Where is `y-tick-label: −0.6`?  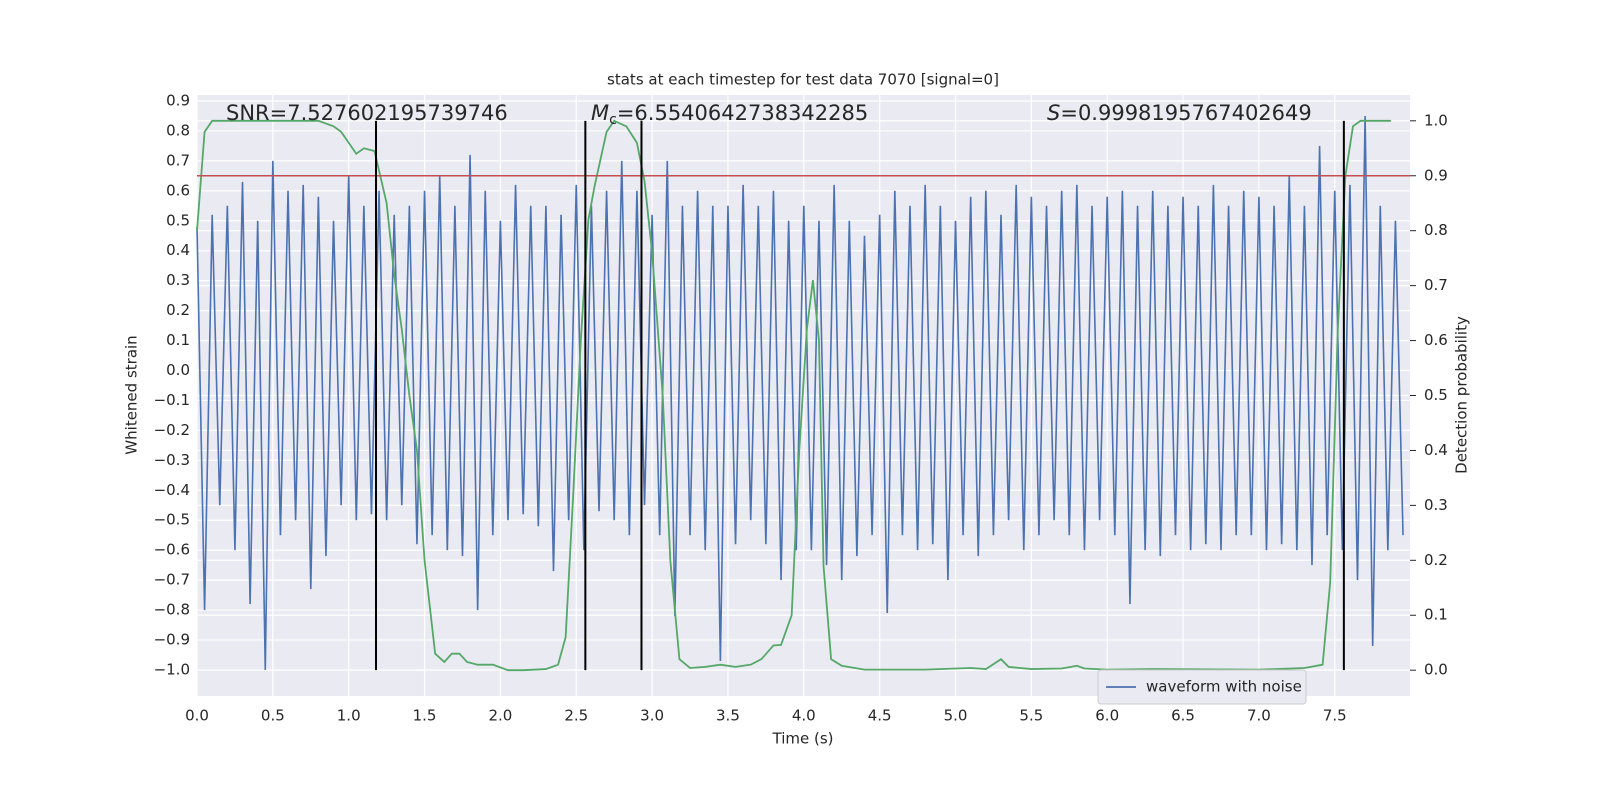 y-tick-label: −0.6 is located at coordinates (172, 550).